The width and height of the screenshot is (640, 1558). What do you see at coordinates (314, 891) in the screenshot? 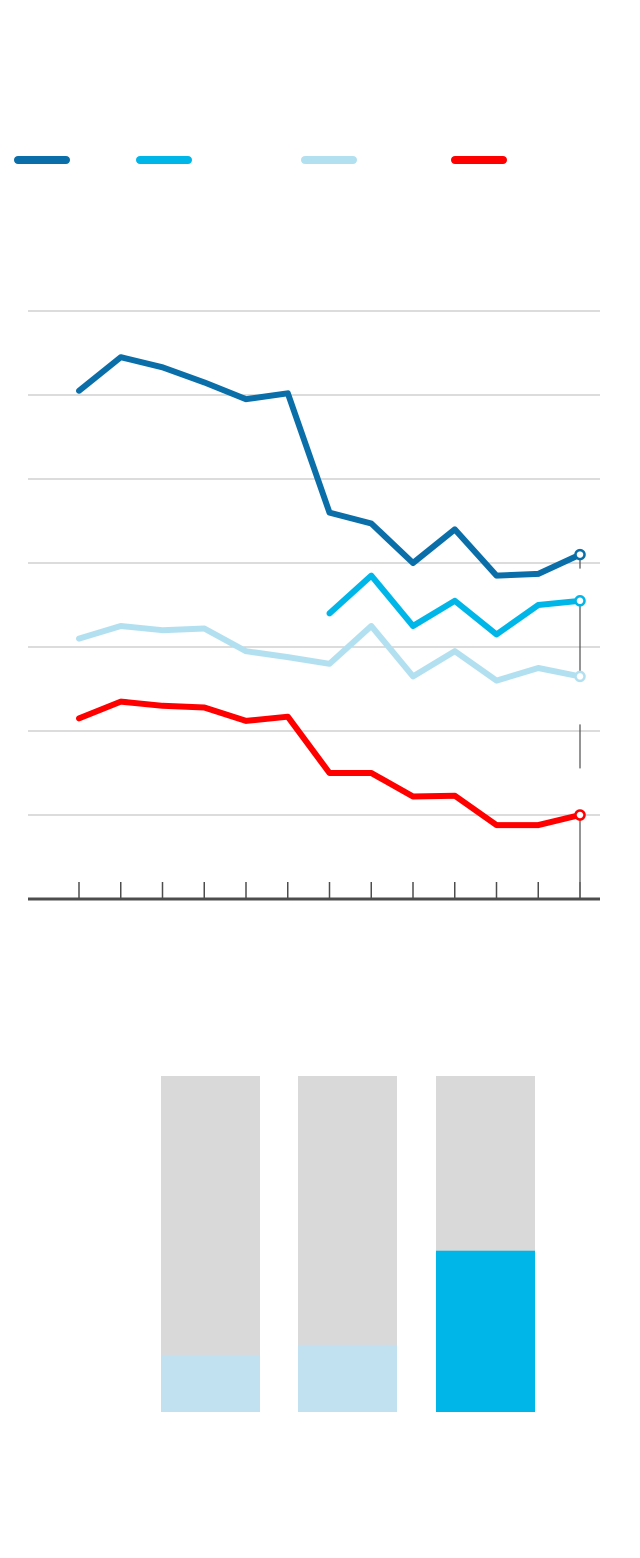
I see `x-axis` at bounding box center [314, 891].